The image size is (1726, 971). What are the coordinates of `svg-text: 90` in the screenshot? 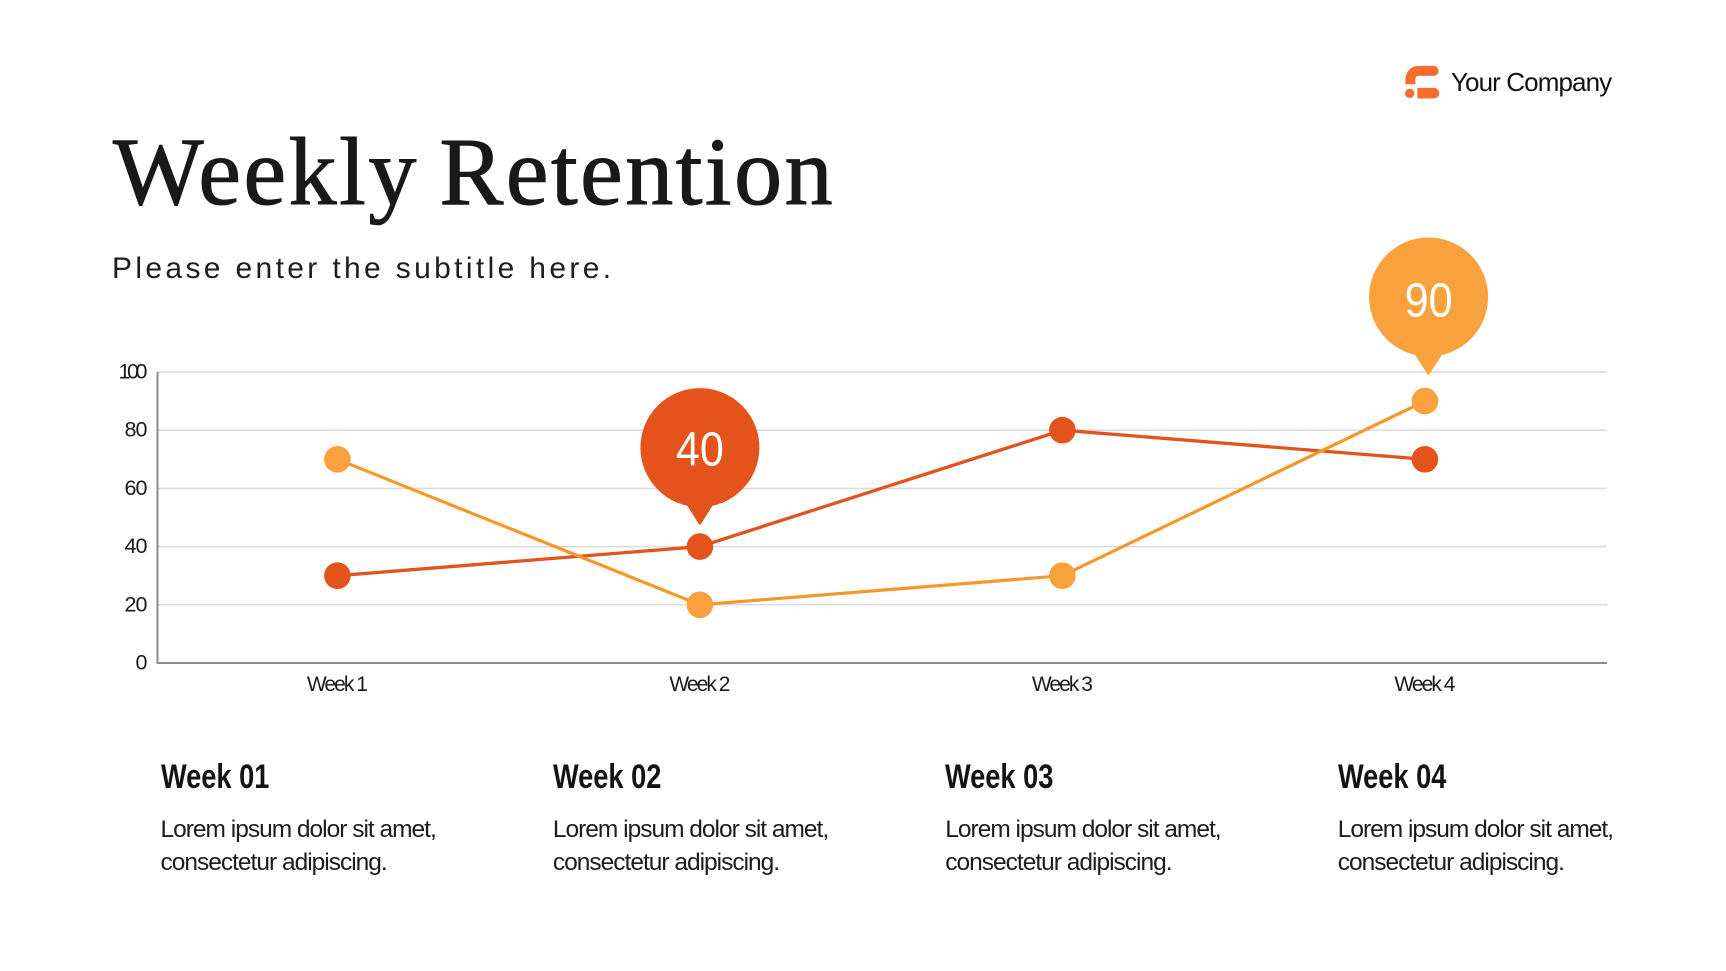 It's located at (1429, 301).